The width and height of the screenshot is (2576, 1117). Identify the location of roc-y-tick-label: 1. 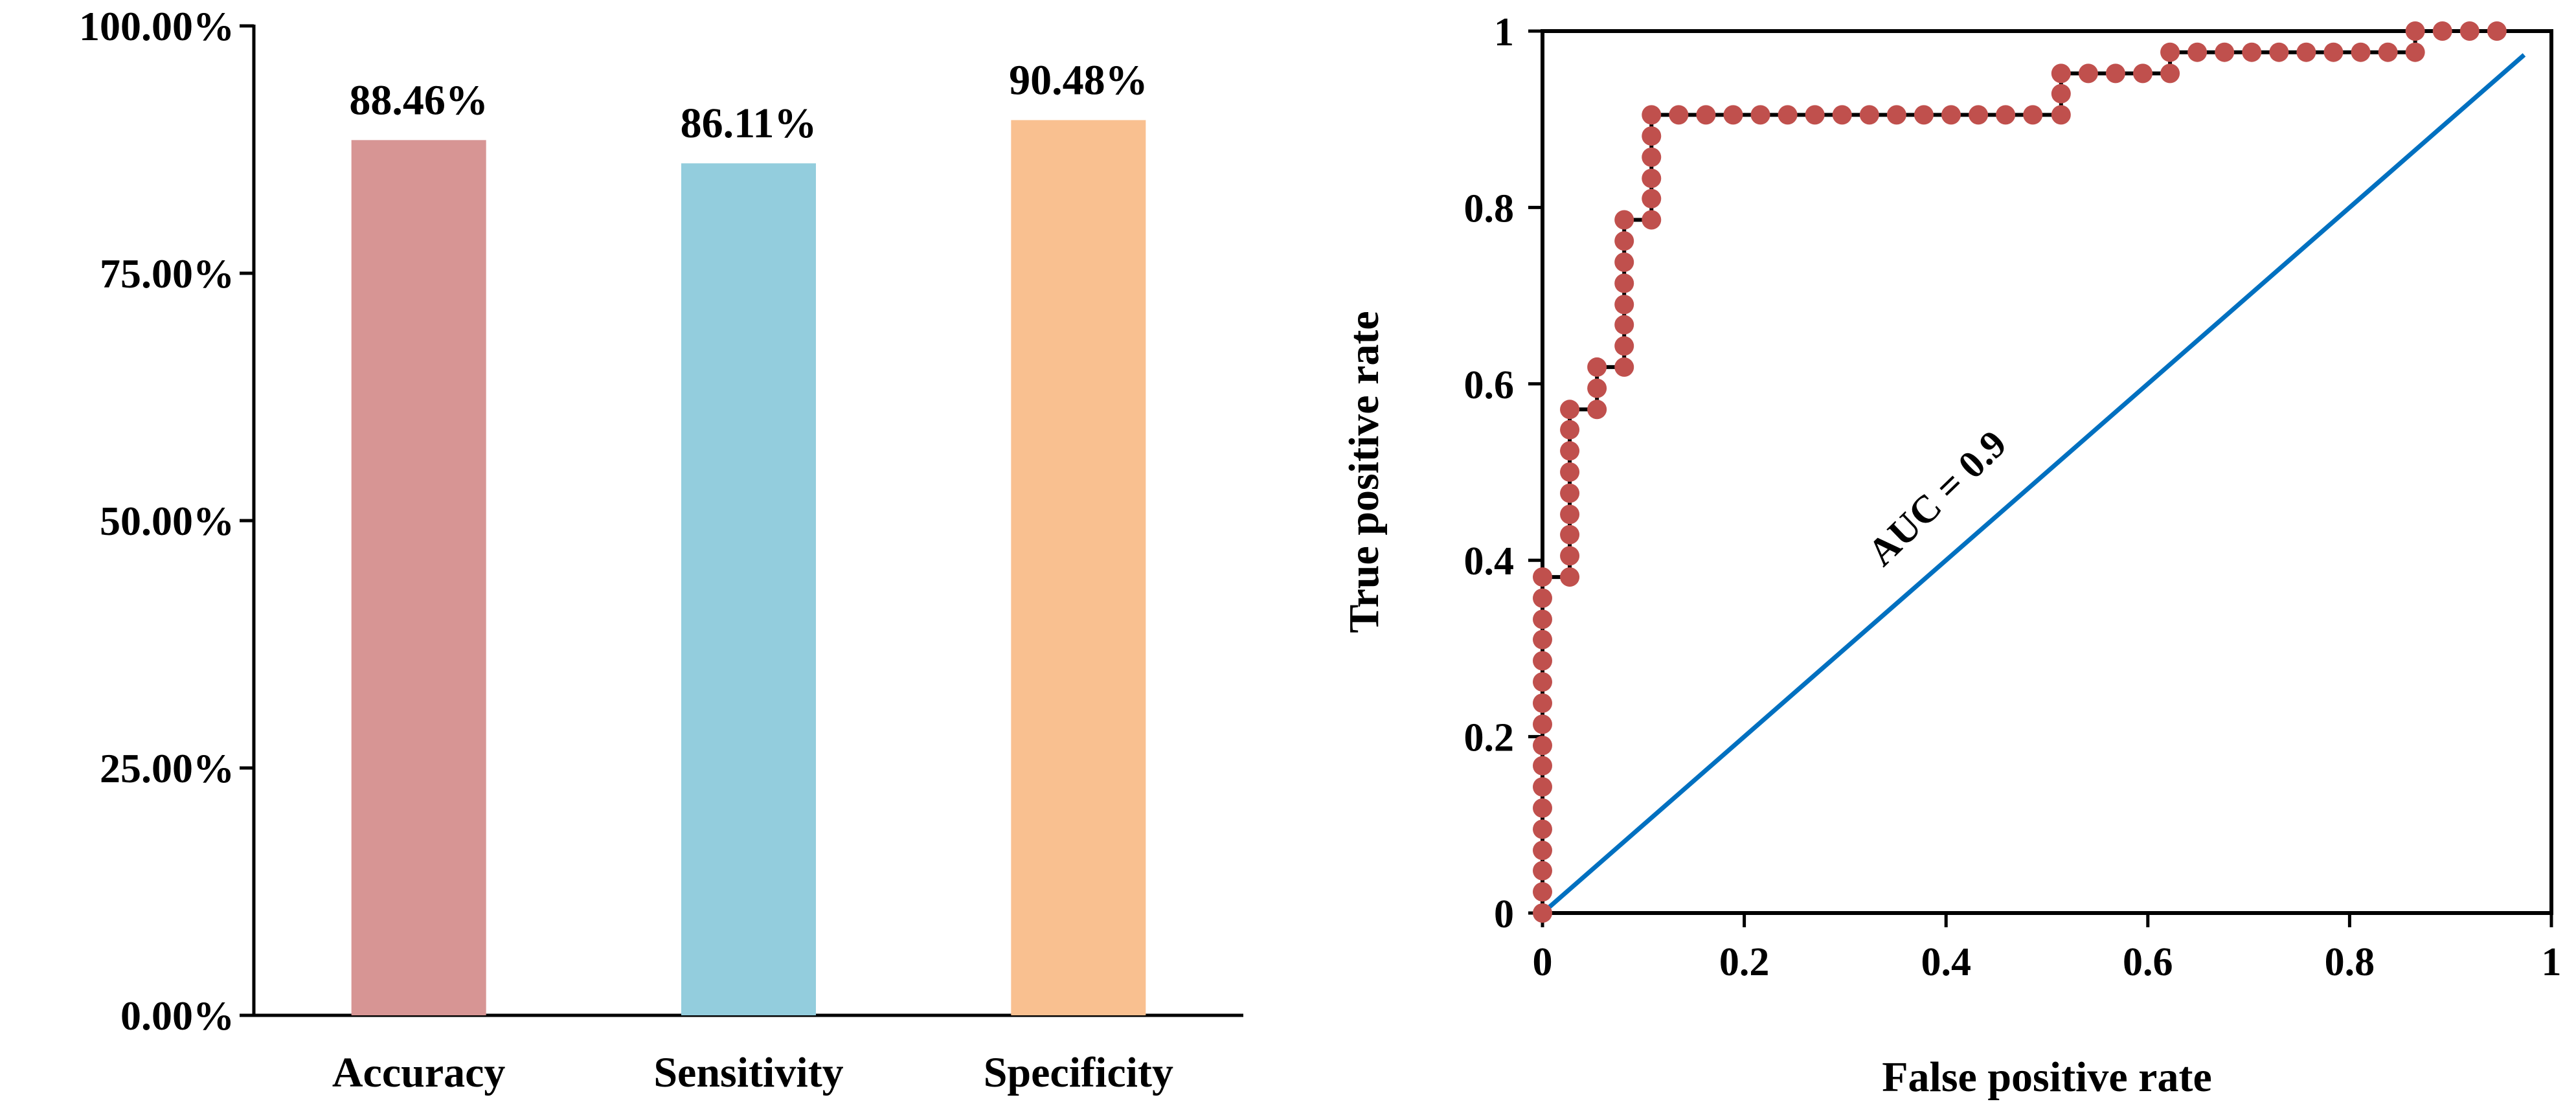
(1504, 32).